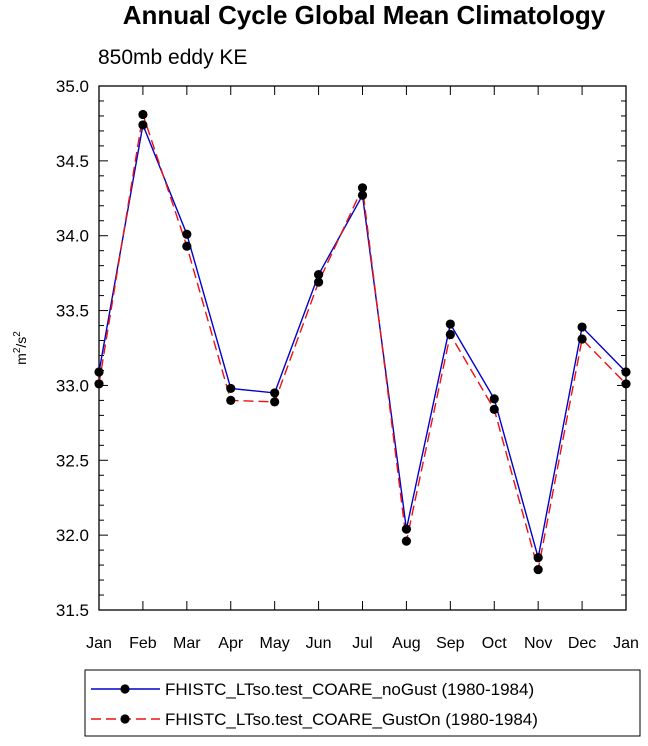  I want to click on y-tick-label: 31.5, so click(72, 610).